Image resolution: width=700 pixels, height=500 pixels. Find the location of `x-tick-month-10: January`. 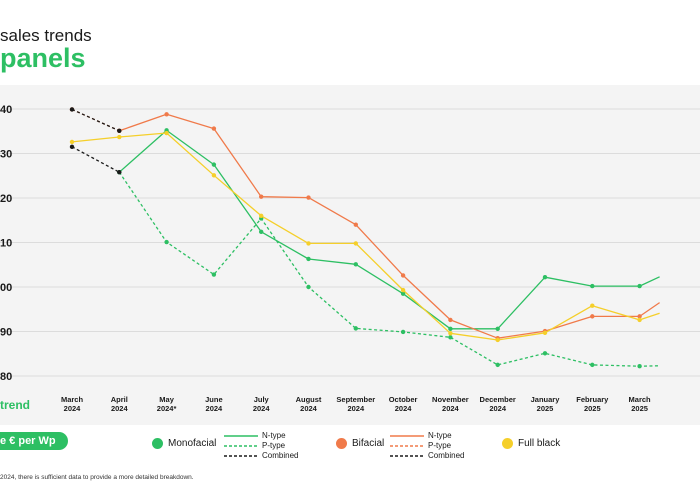

x-tick-month-10: January is located at coordinates (546, 399).